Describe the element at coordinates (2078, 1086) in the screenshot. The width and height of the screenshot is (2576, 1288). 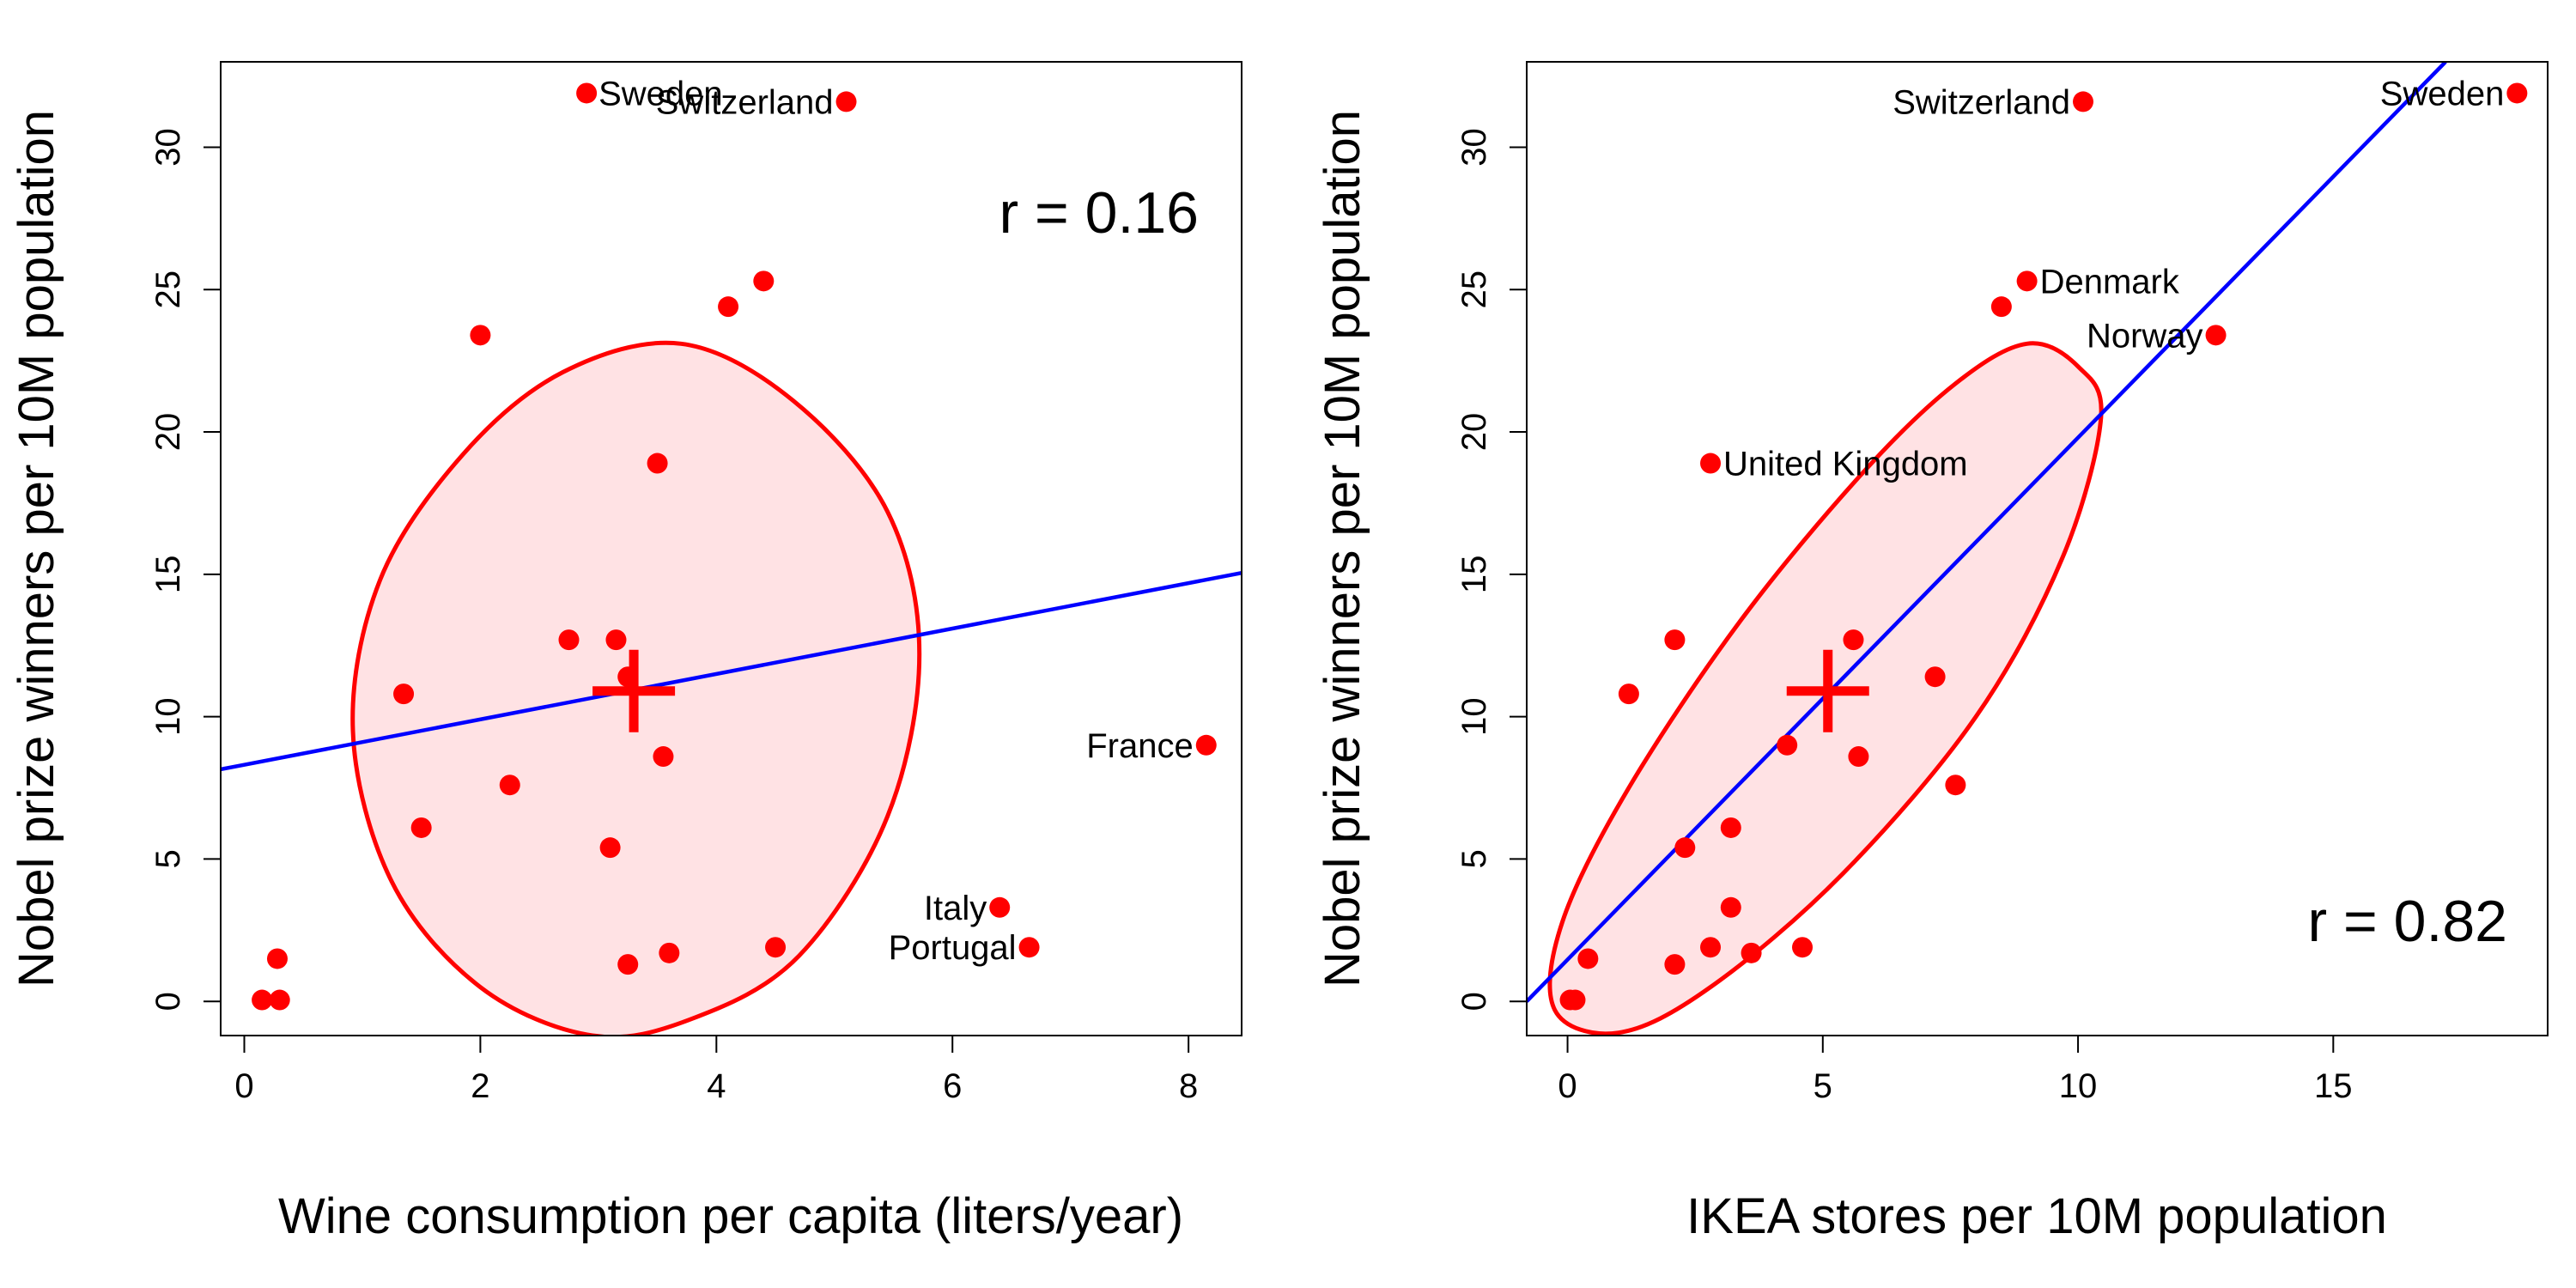
I see `x-tick-label: 10` at that location.